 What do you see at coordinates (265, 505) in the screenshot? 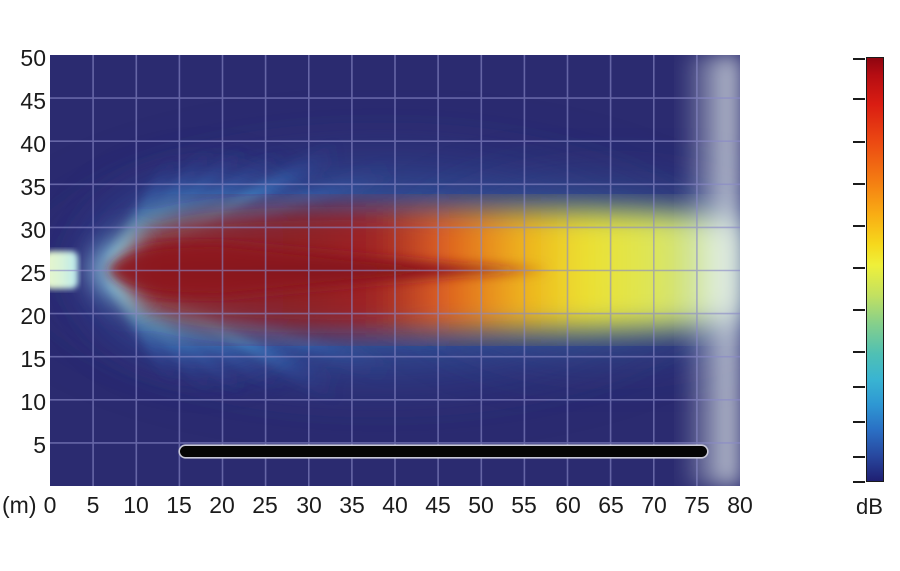
I see `x-tick-25: 25` at bounding box center [265, 505].